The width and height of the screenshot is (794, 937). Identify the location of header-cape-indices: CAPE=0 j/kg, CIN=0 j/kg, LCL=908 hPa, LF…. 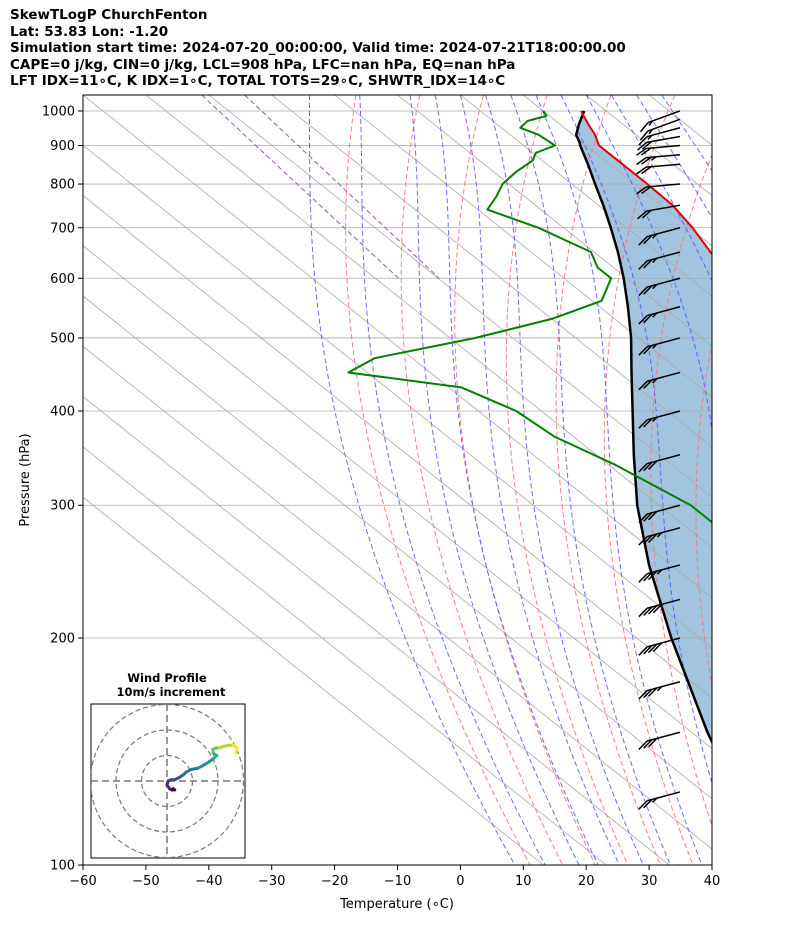
(263, 64).